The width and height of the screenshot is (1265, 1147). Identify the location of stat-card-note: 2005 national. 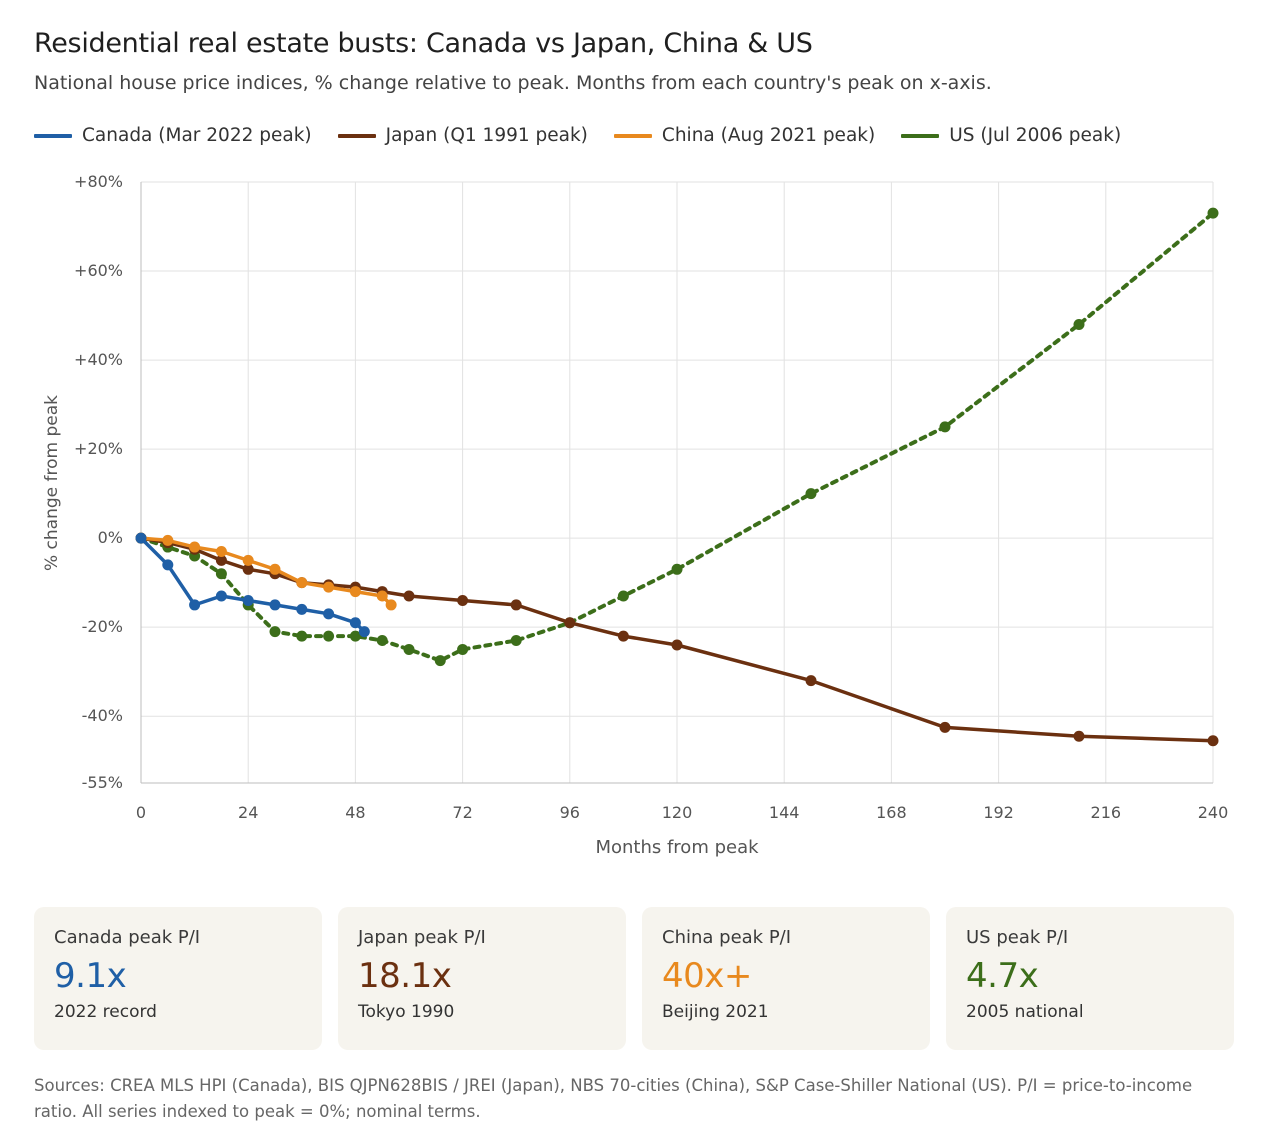
(1025, 1012).